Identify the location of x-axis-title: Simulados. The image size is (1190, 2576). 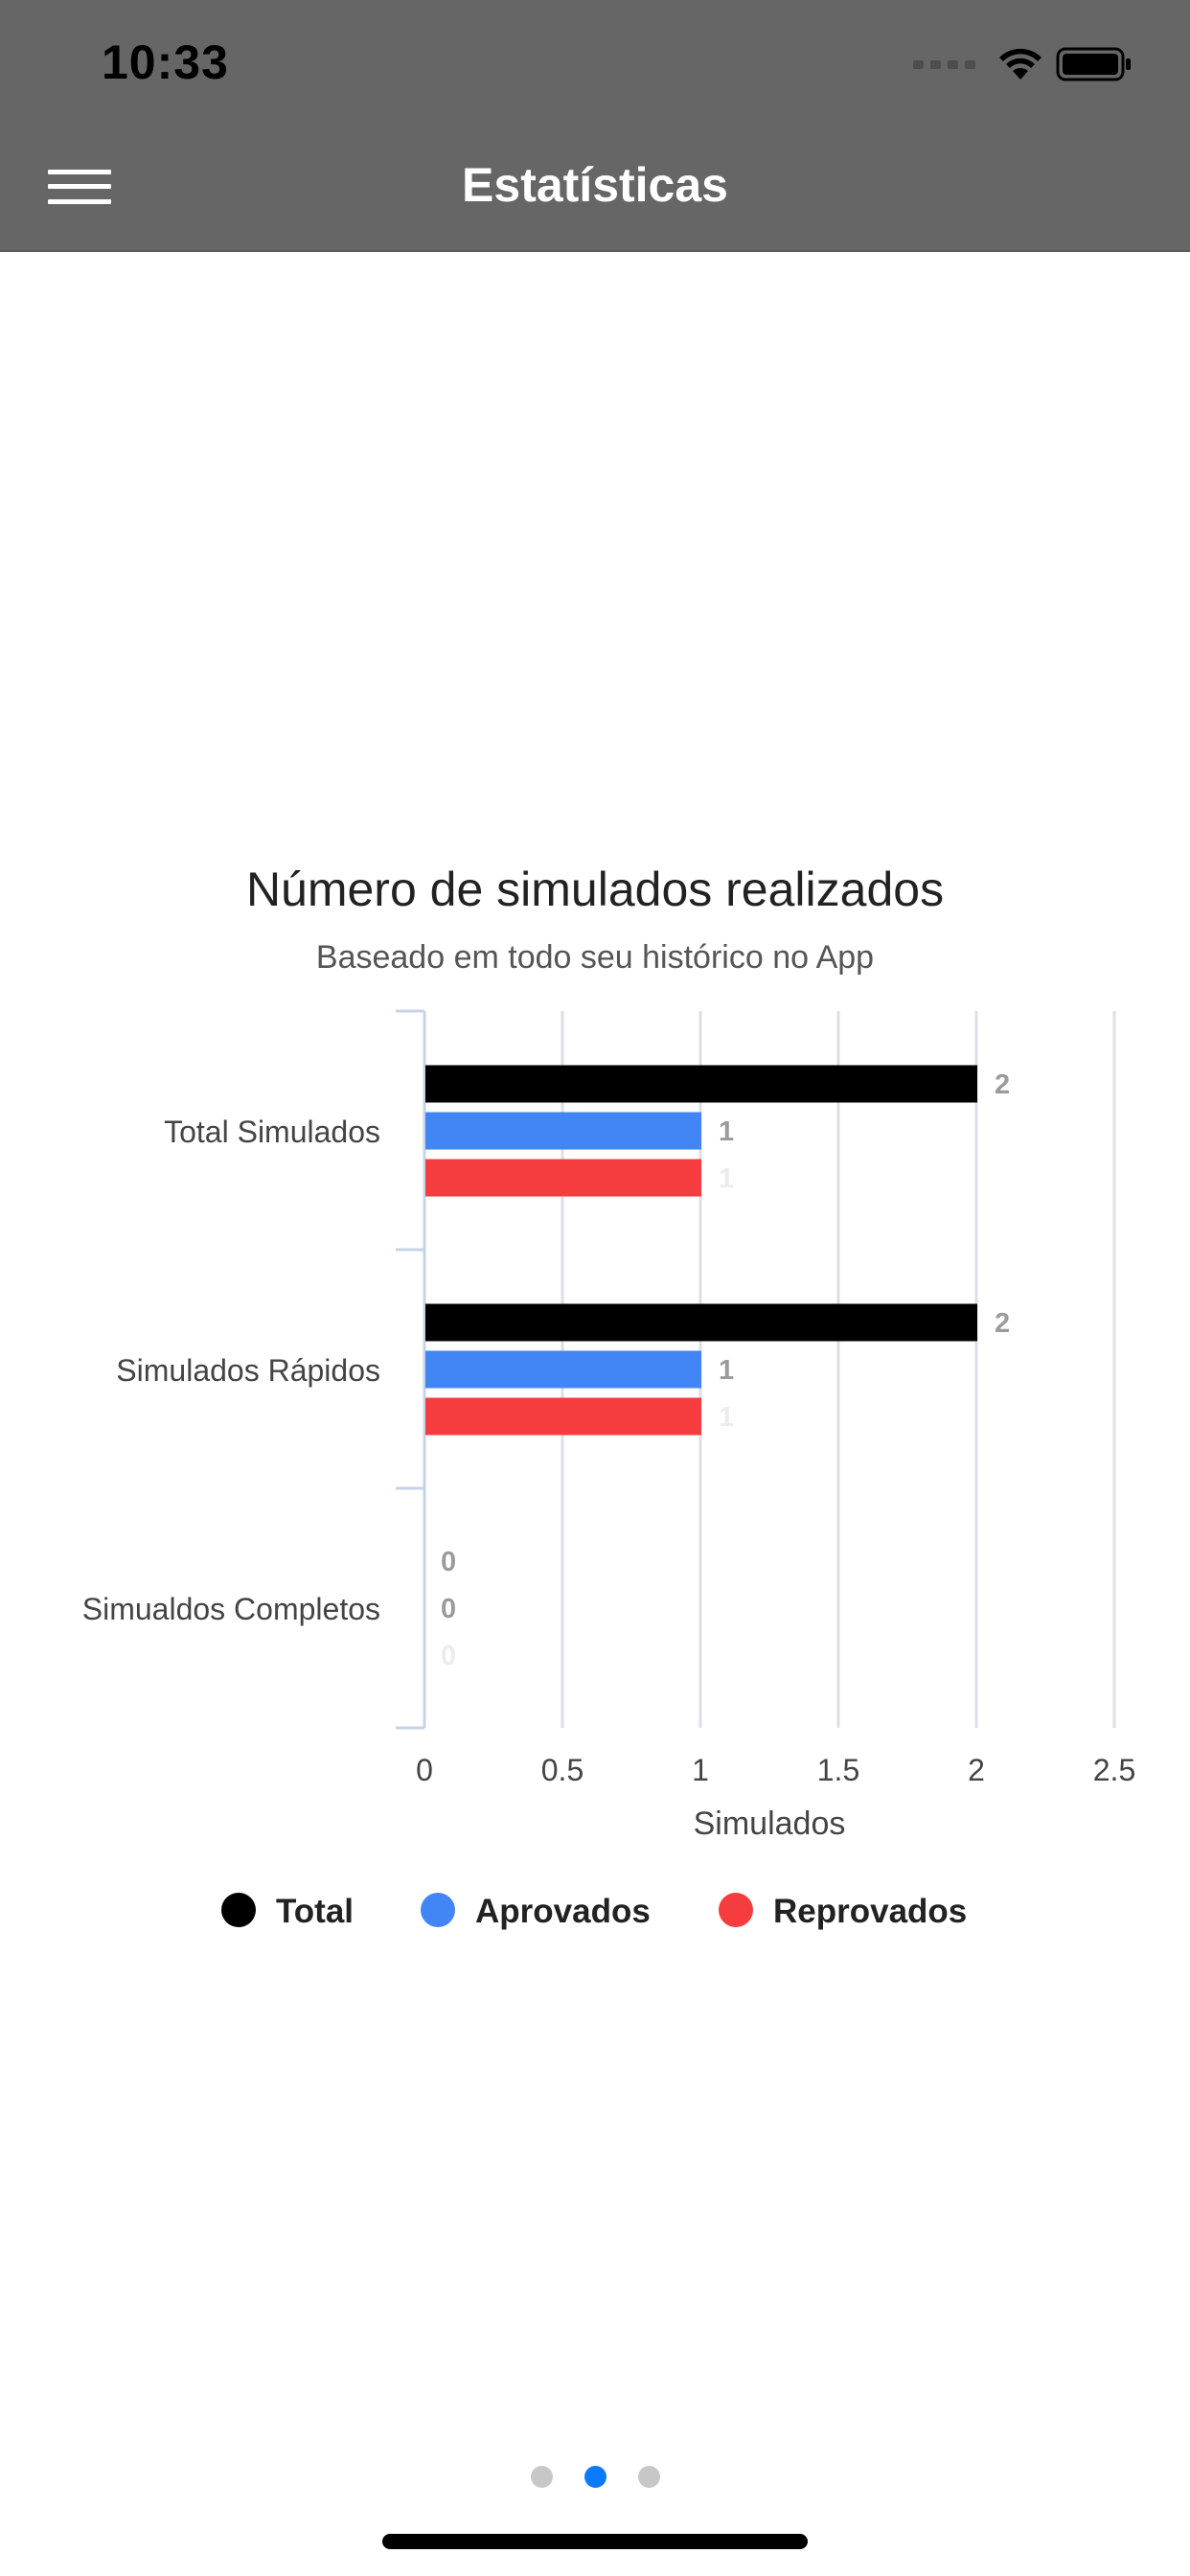
(770, 1824).